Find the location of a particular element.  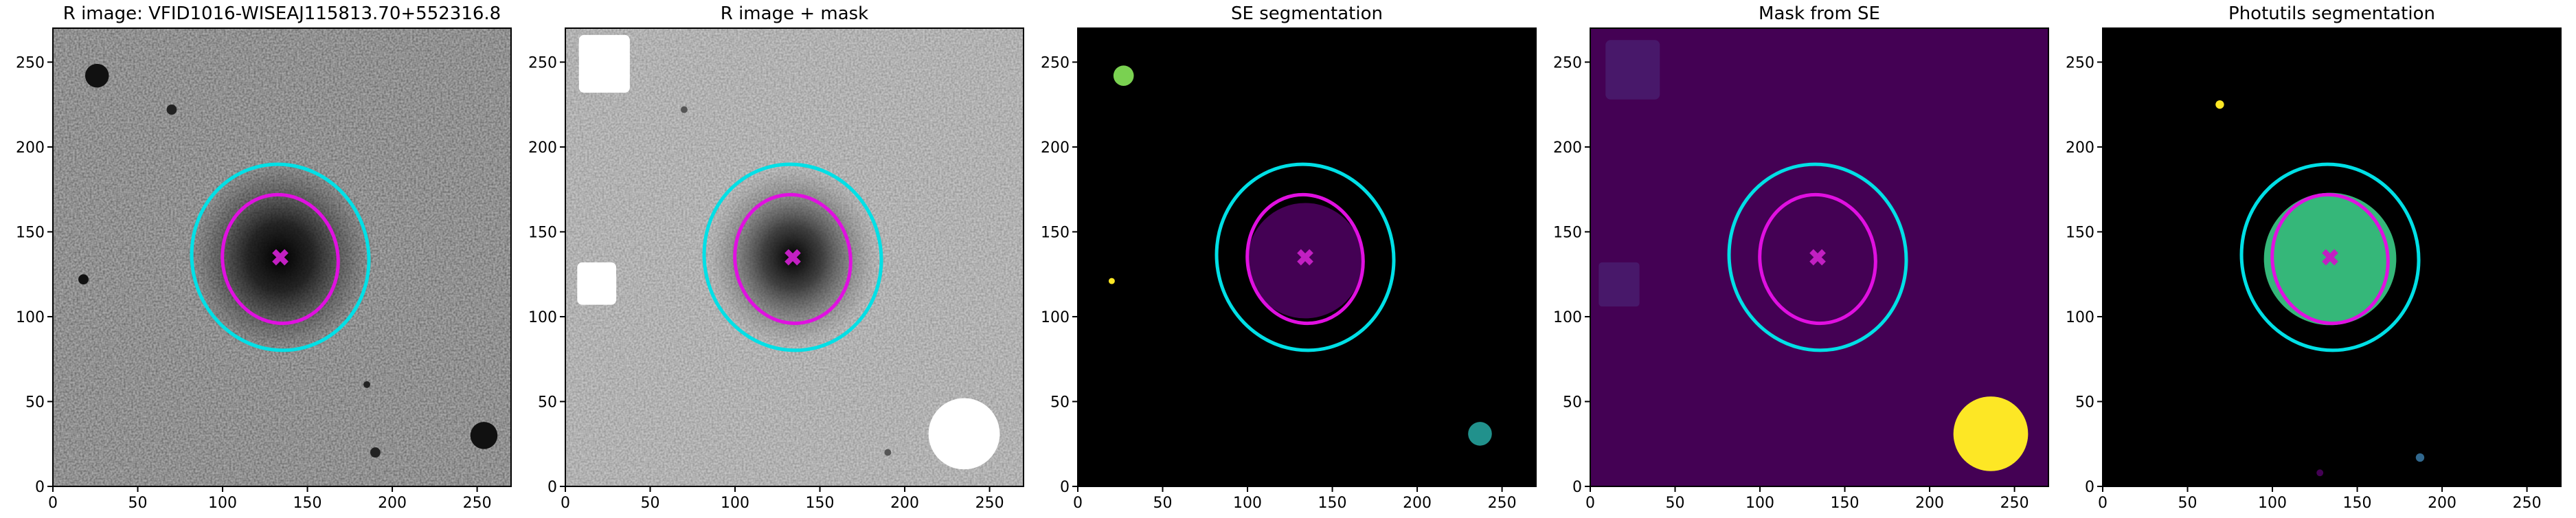

panel-title: Photutils segmentation is located at coordinates (2331, 13).